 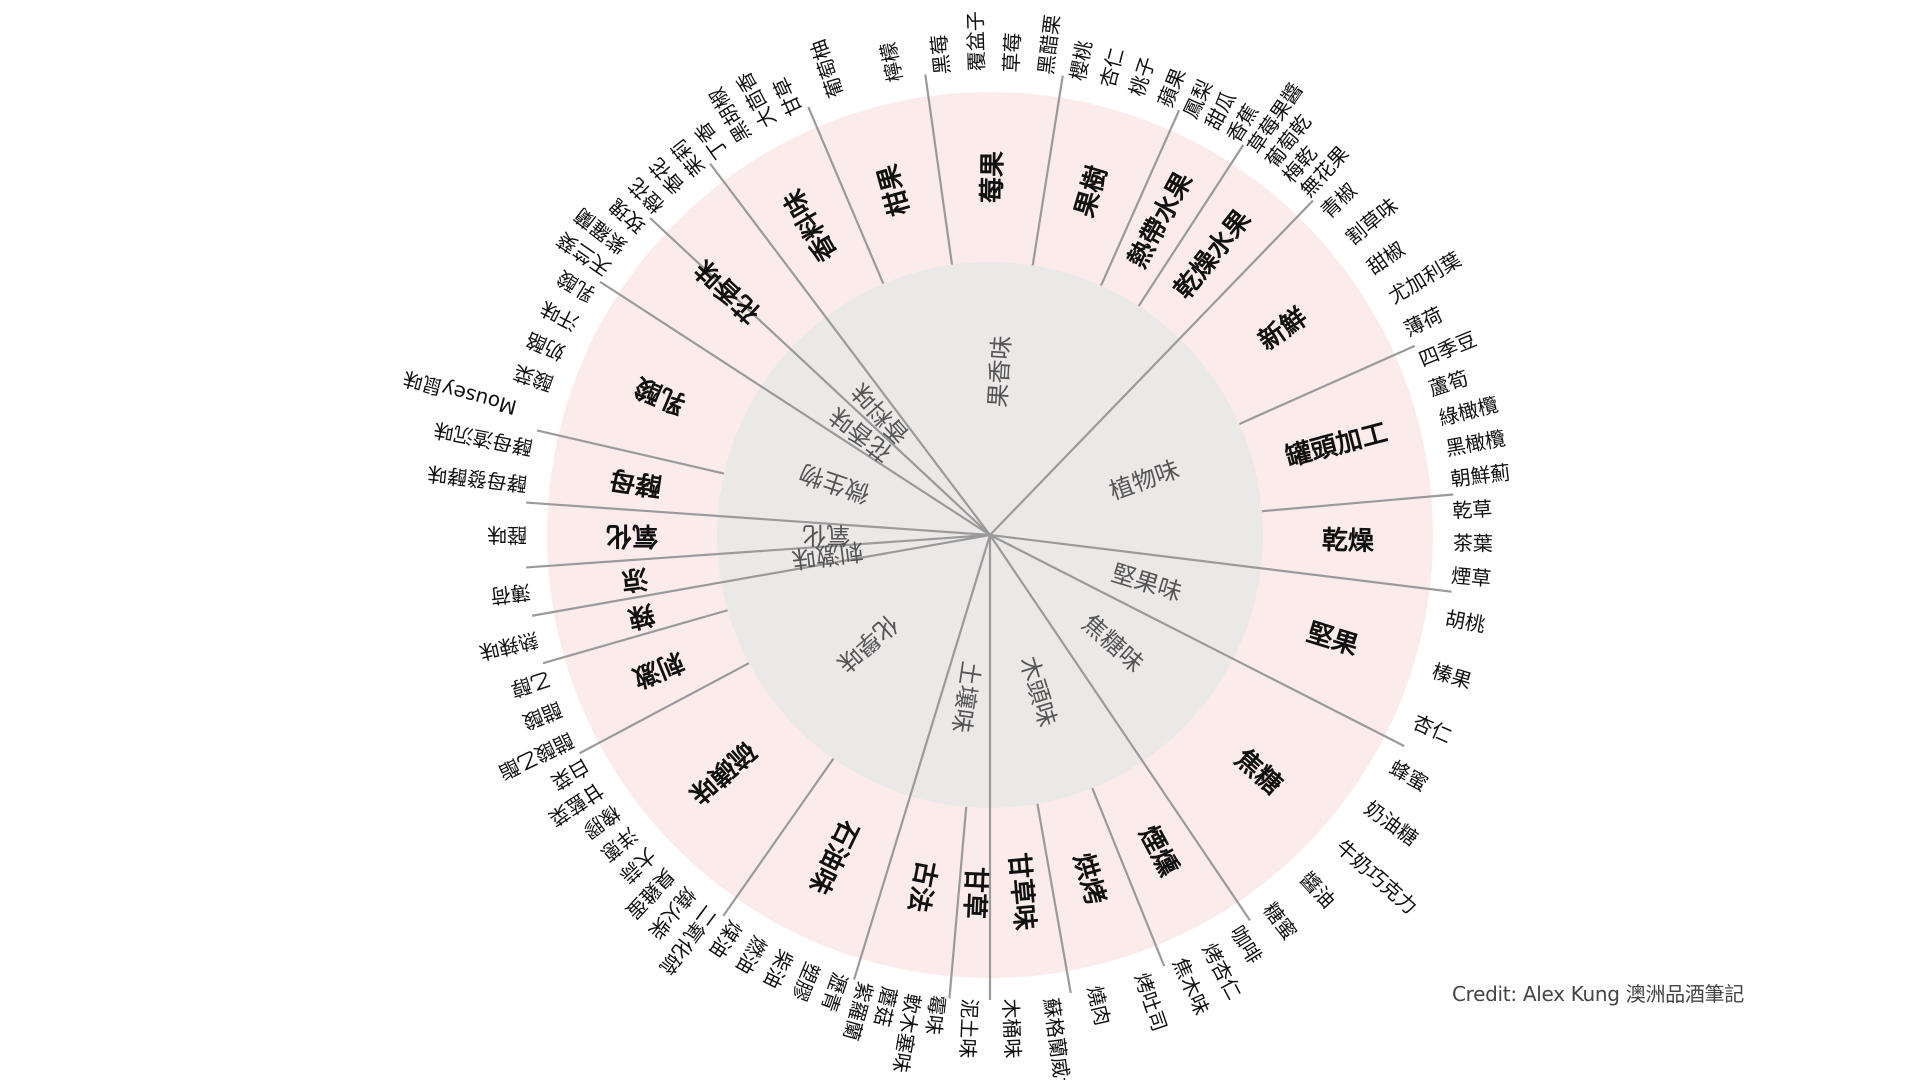 What do you see at coordinates (509, 646) in the screenshot?
I see `descriptor-label: 熱辣味` at bounding box center [509, 646].